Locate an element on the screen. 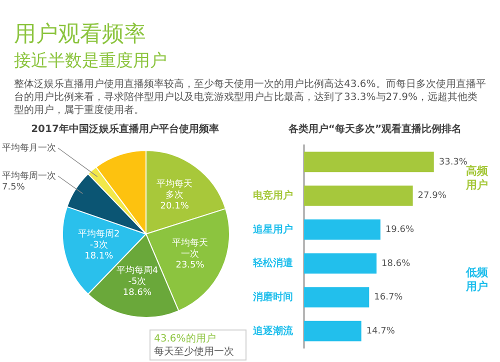  y-tick-label: 追逐潮流 is located at coordinates (273, 330).